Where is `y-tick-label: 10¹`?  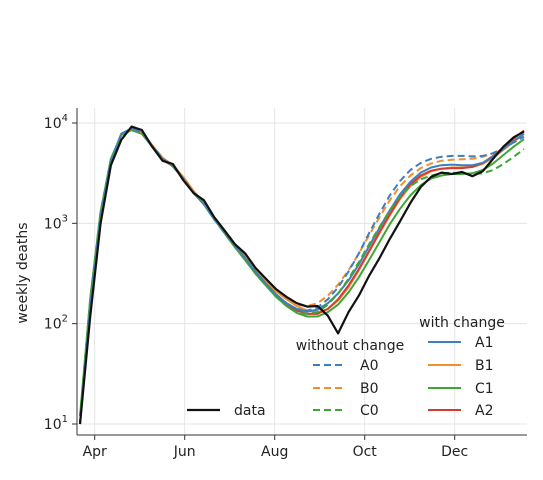
y-tick-label: 10¹ is located at coordinates (56, 423).